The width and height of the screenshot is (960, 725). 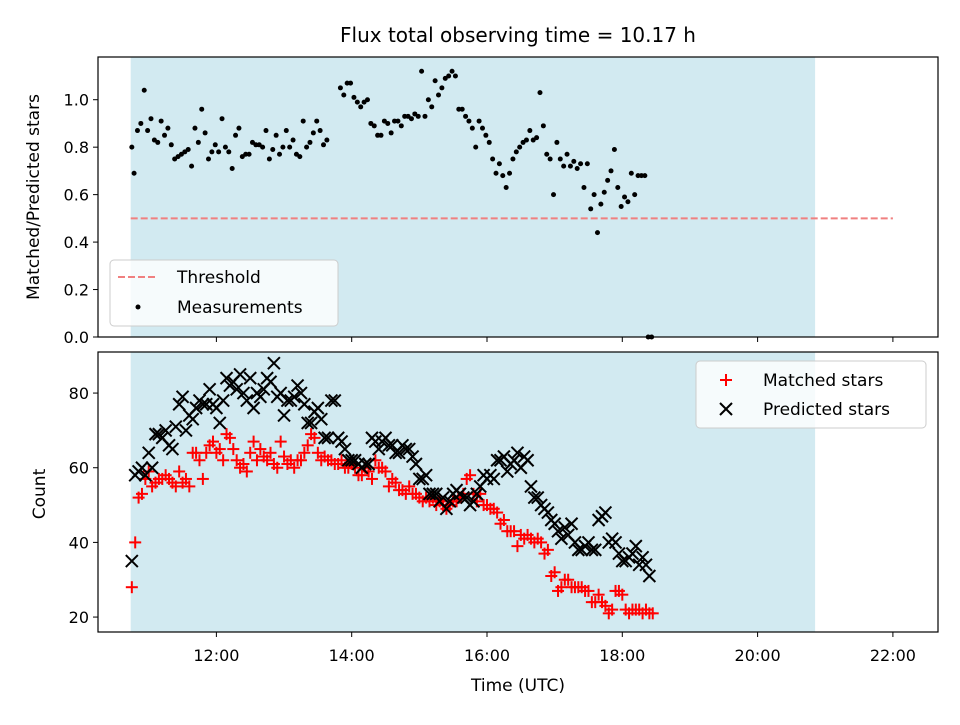 What do you see at coordinates (518, 35) in the screenshot?
I see `chart-title: Flux total observing time = 10.17 h` at bounding box center [518, 35].